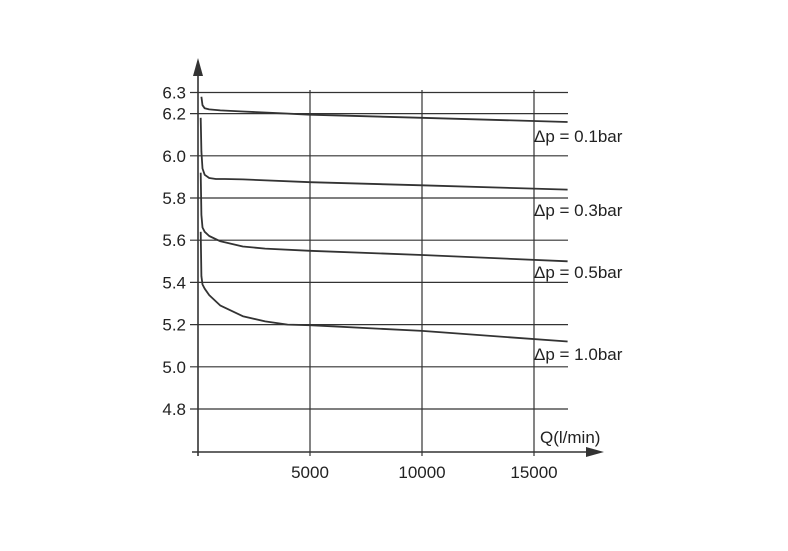  What do you see at coordinates (578, 272) in the screenshot?
I see `series-label-3: Δp = 0.5bar` at bounding box center [578, 272].